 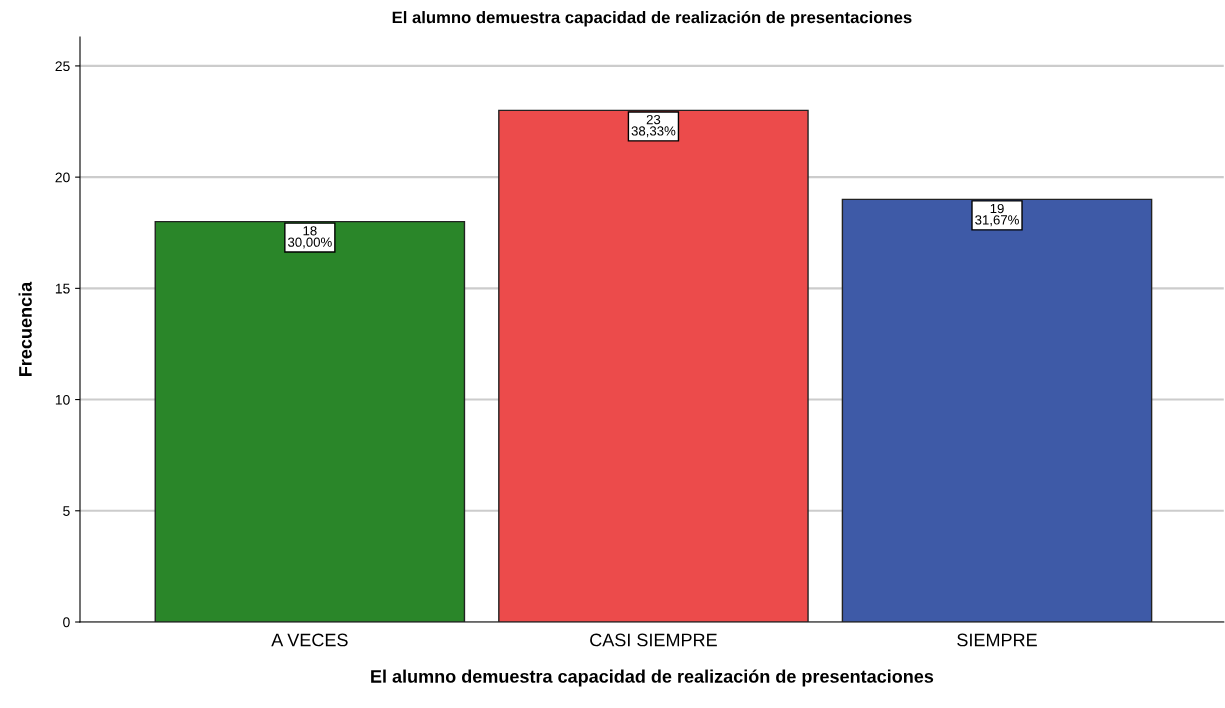 What do you see at coordinates (62, 399) in the screenshot?
I see `y-tick-label: 10` at bounding box center [62, 399].